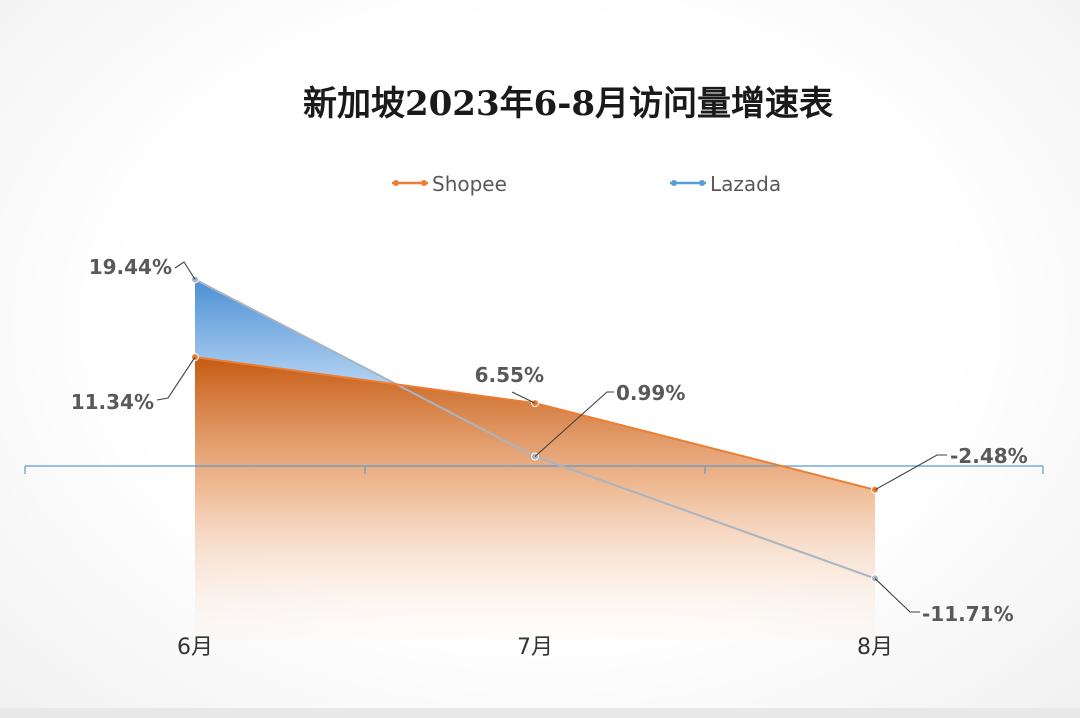  I want to click on shopee-data-label-1: 11.34%, so click(112, 402).